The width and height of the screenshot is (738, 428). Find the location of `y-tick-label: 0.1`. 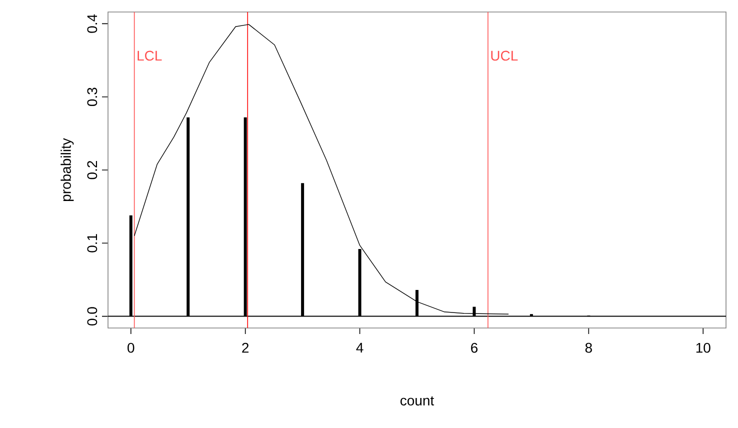

y-tick-label: 0.1 is located at coordinates (92, 243).